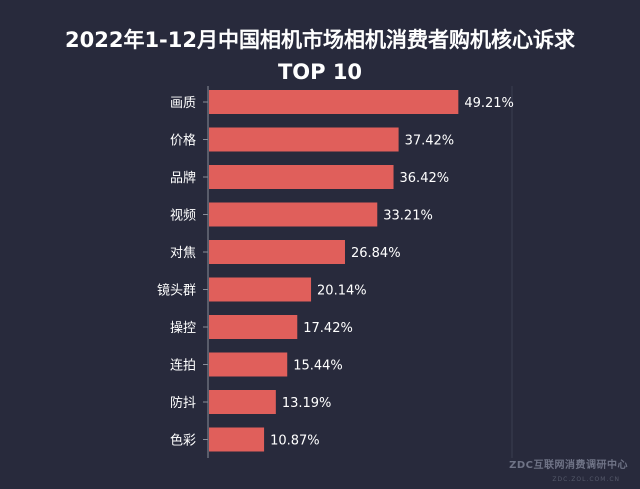  Describe the element at coordinates (183, 441) in the screenshot. I see `category-label: 色彩` at that location.